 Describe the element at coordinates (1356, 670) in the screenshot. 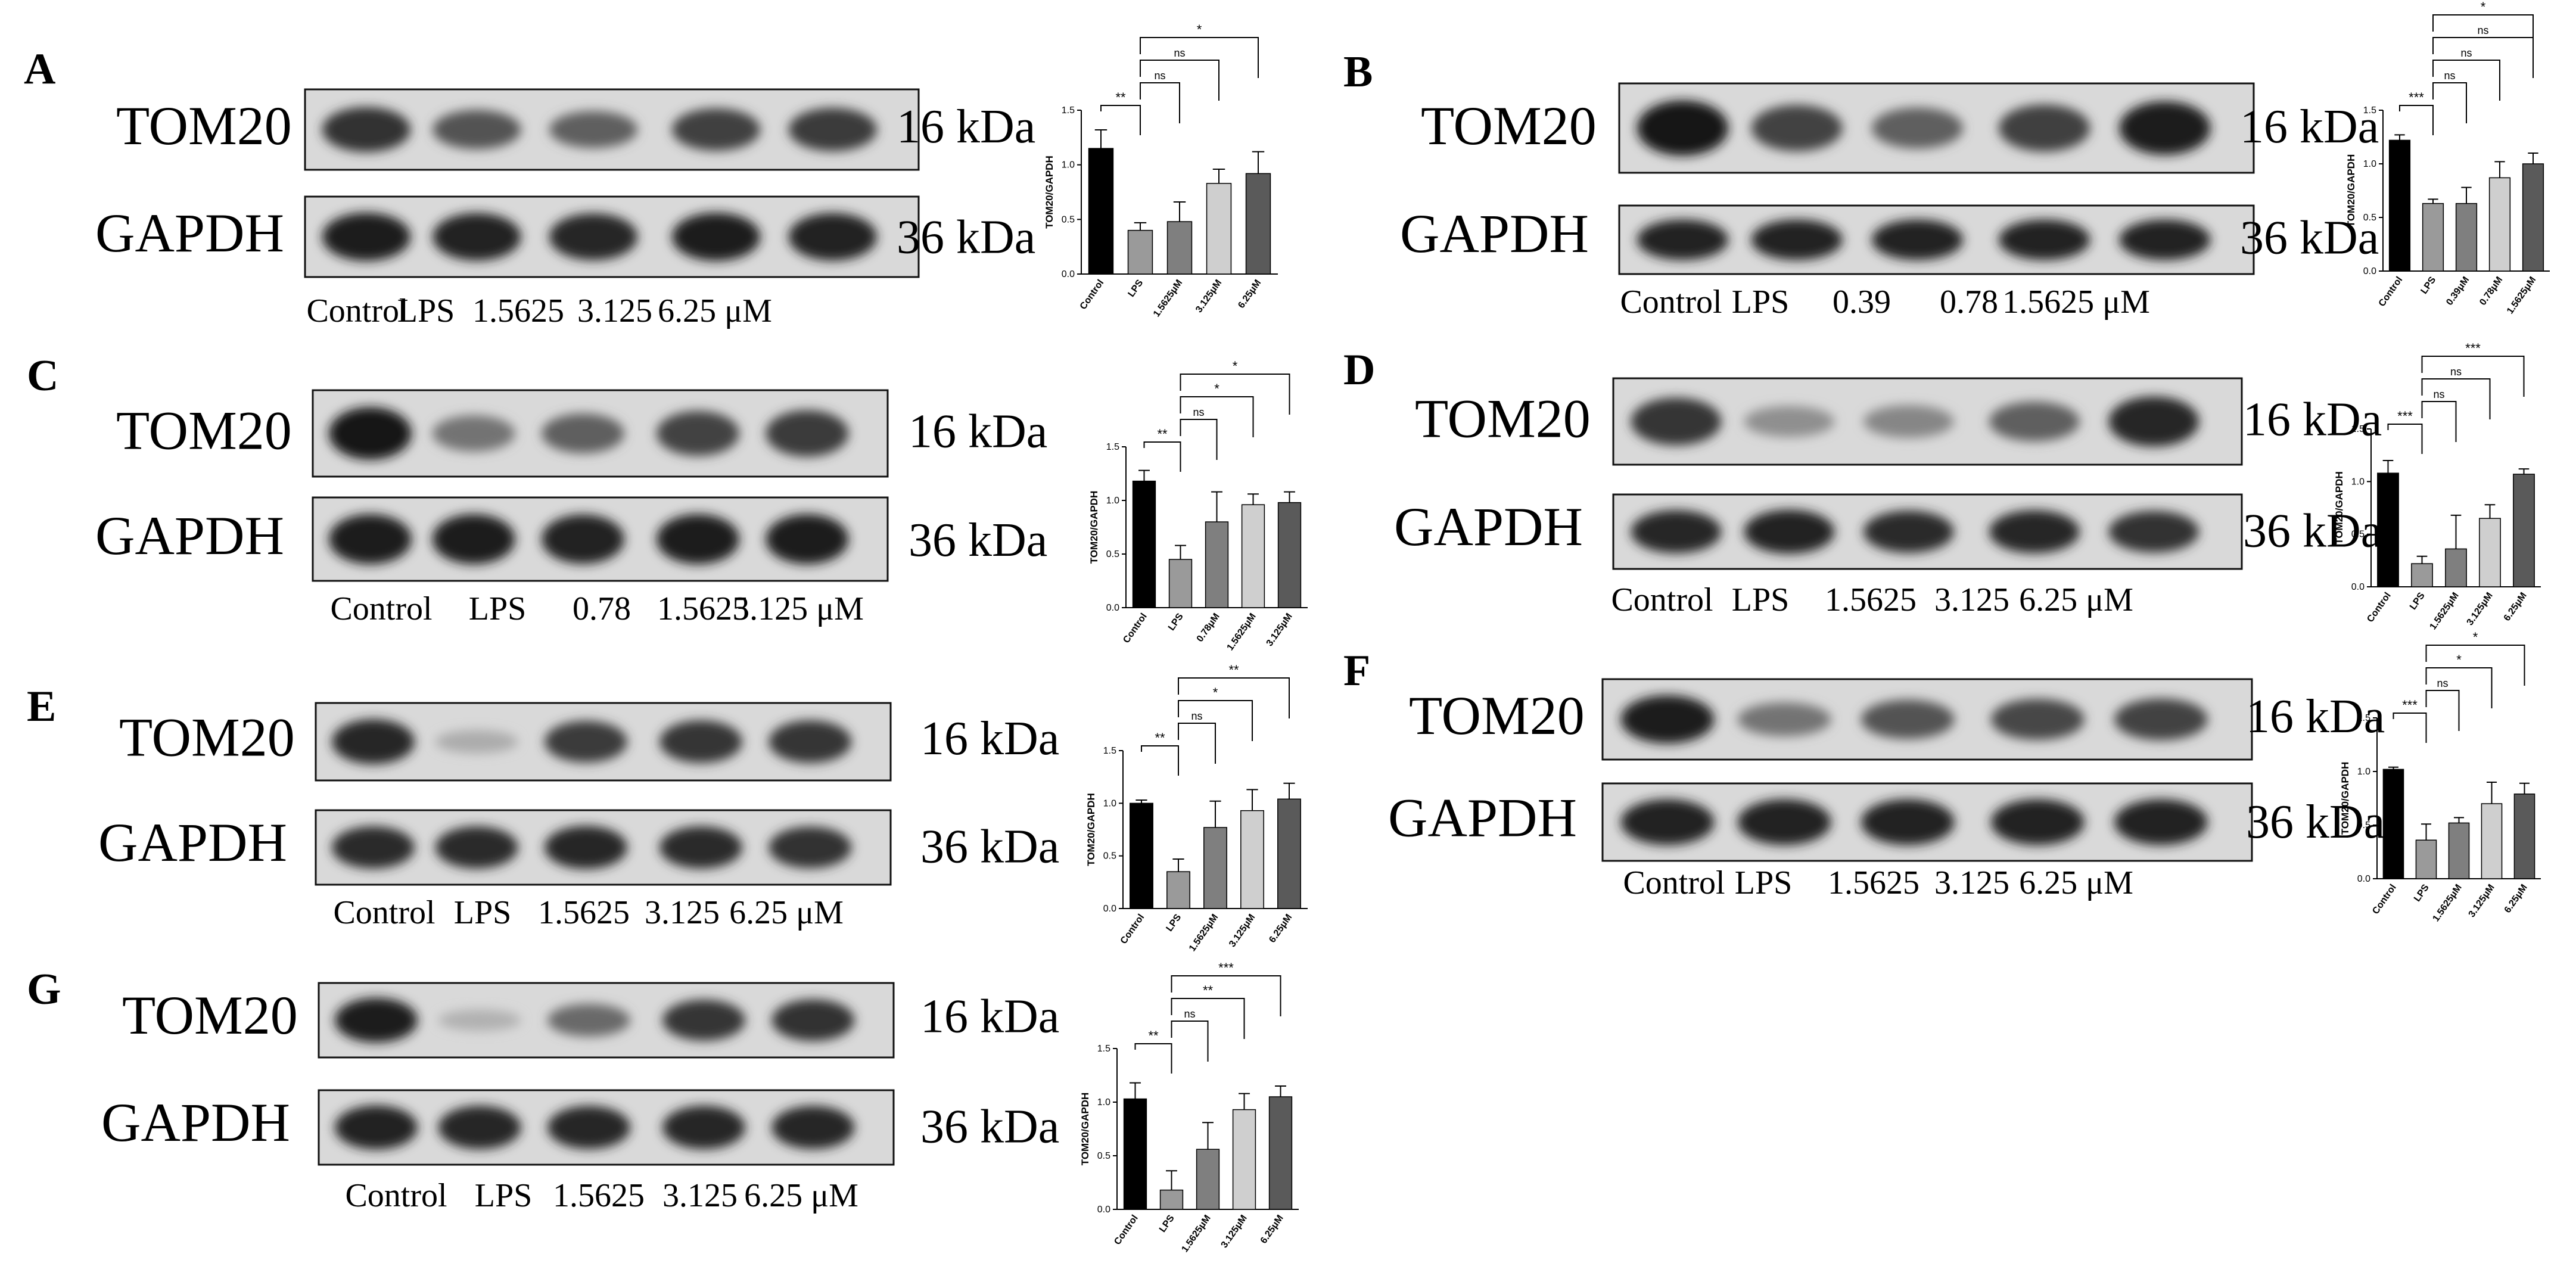

I see `panel-letter: F` at that location.